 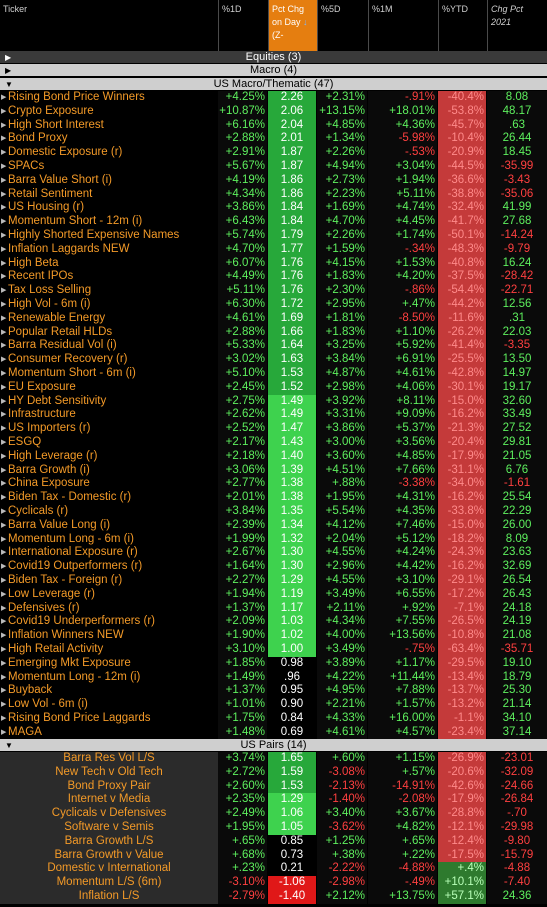 What do you see at coordinates (109, 387) in the screenshot?
I see `row-name-cell: ▶ EU Exposure` at bounding box center [109, 387].